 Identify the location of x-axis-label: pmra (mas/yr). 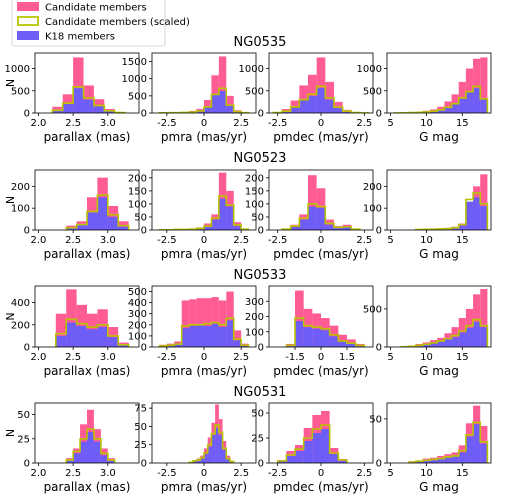
(204, 254).